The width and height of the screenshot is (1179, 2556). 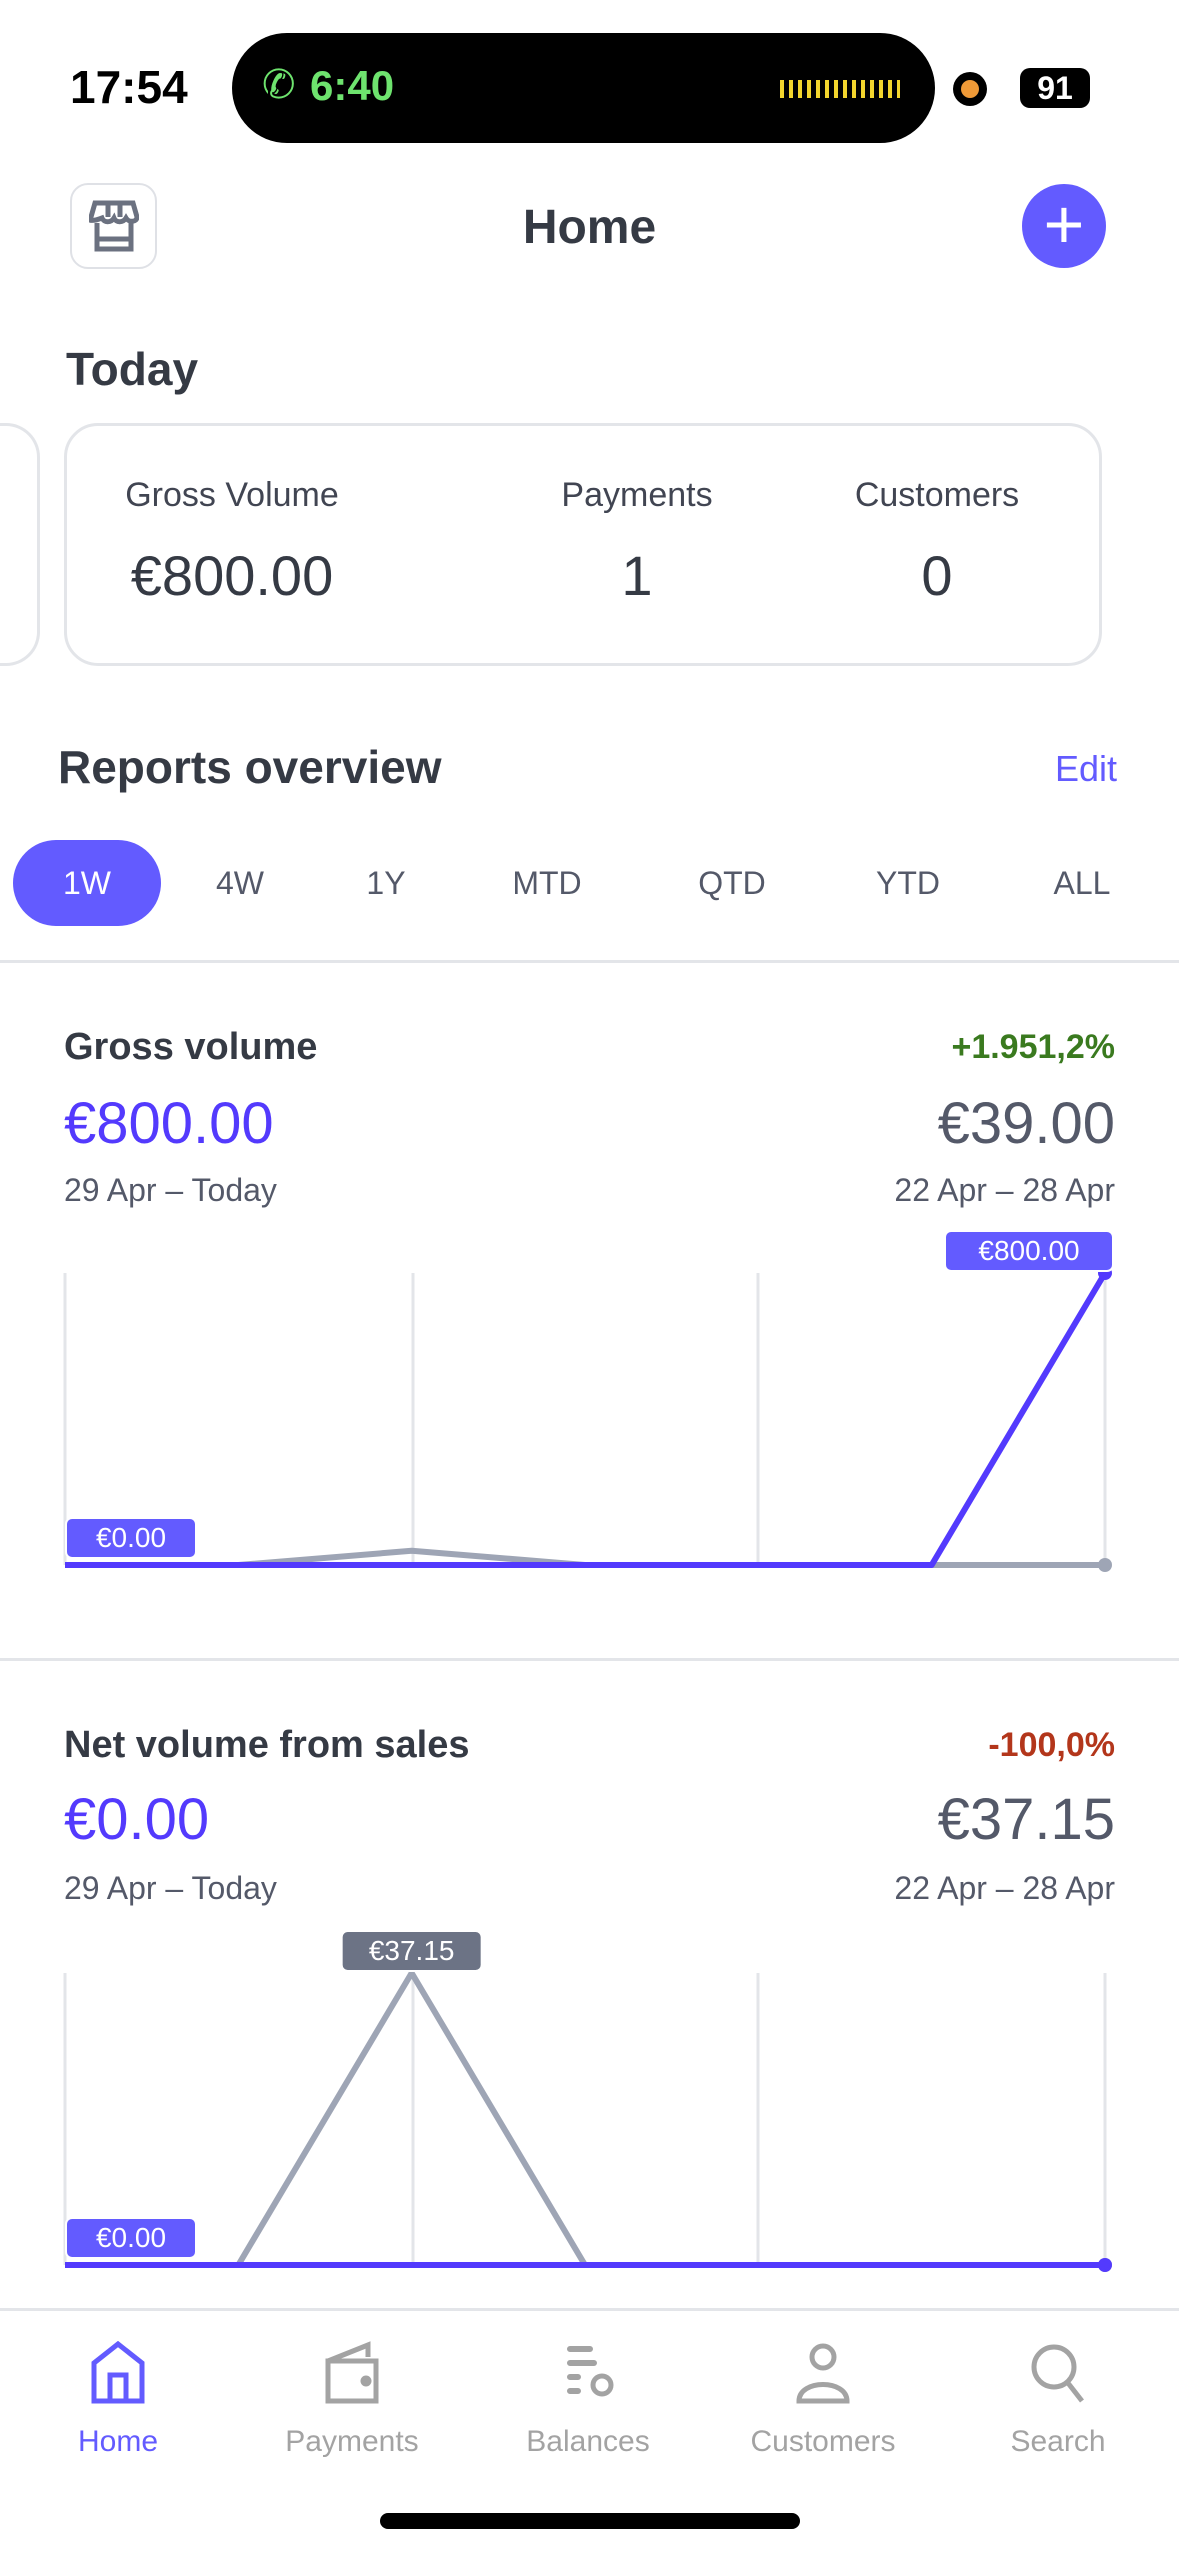 I want to click on today-heading: Today, so click(x=132, y=369).